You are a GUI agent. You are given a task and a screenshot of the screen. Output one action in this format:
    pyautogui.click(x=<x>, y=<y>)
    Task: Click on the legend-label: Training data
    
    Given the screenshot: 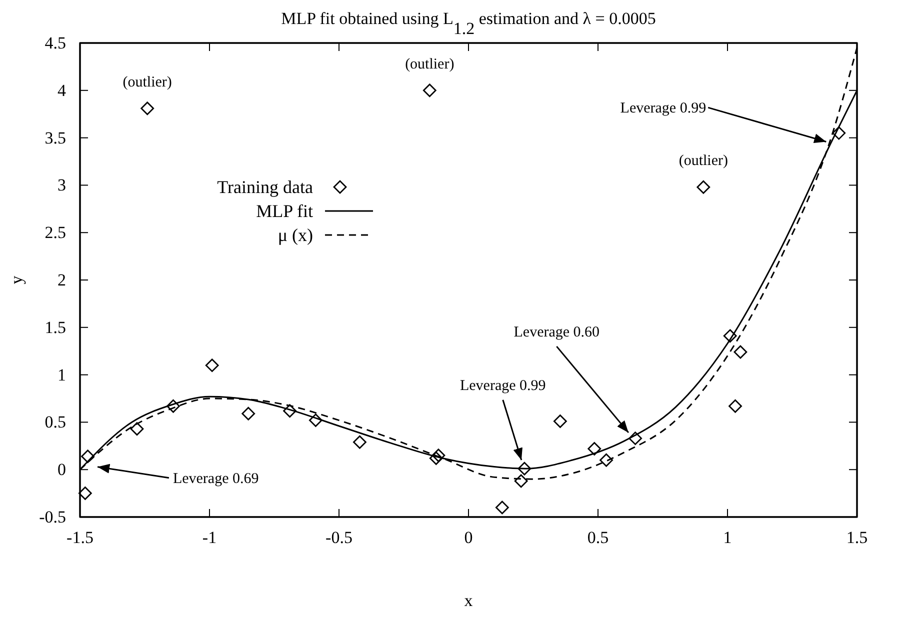 What is the action you would take?
    pyautogui.click(x=265, y=187)
    